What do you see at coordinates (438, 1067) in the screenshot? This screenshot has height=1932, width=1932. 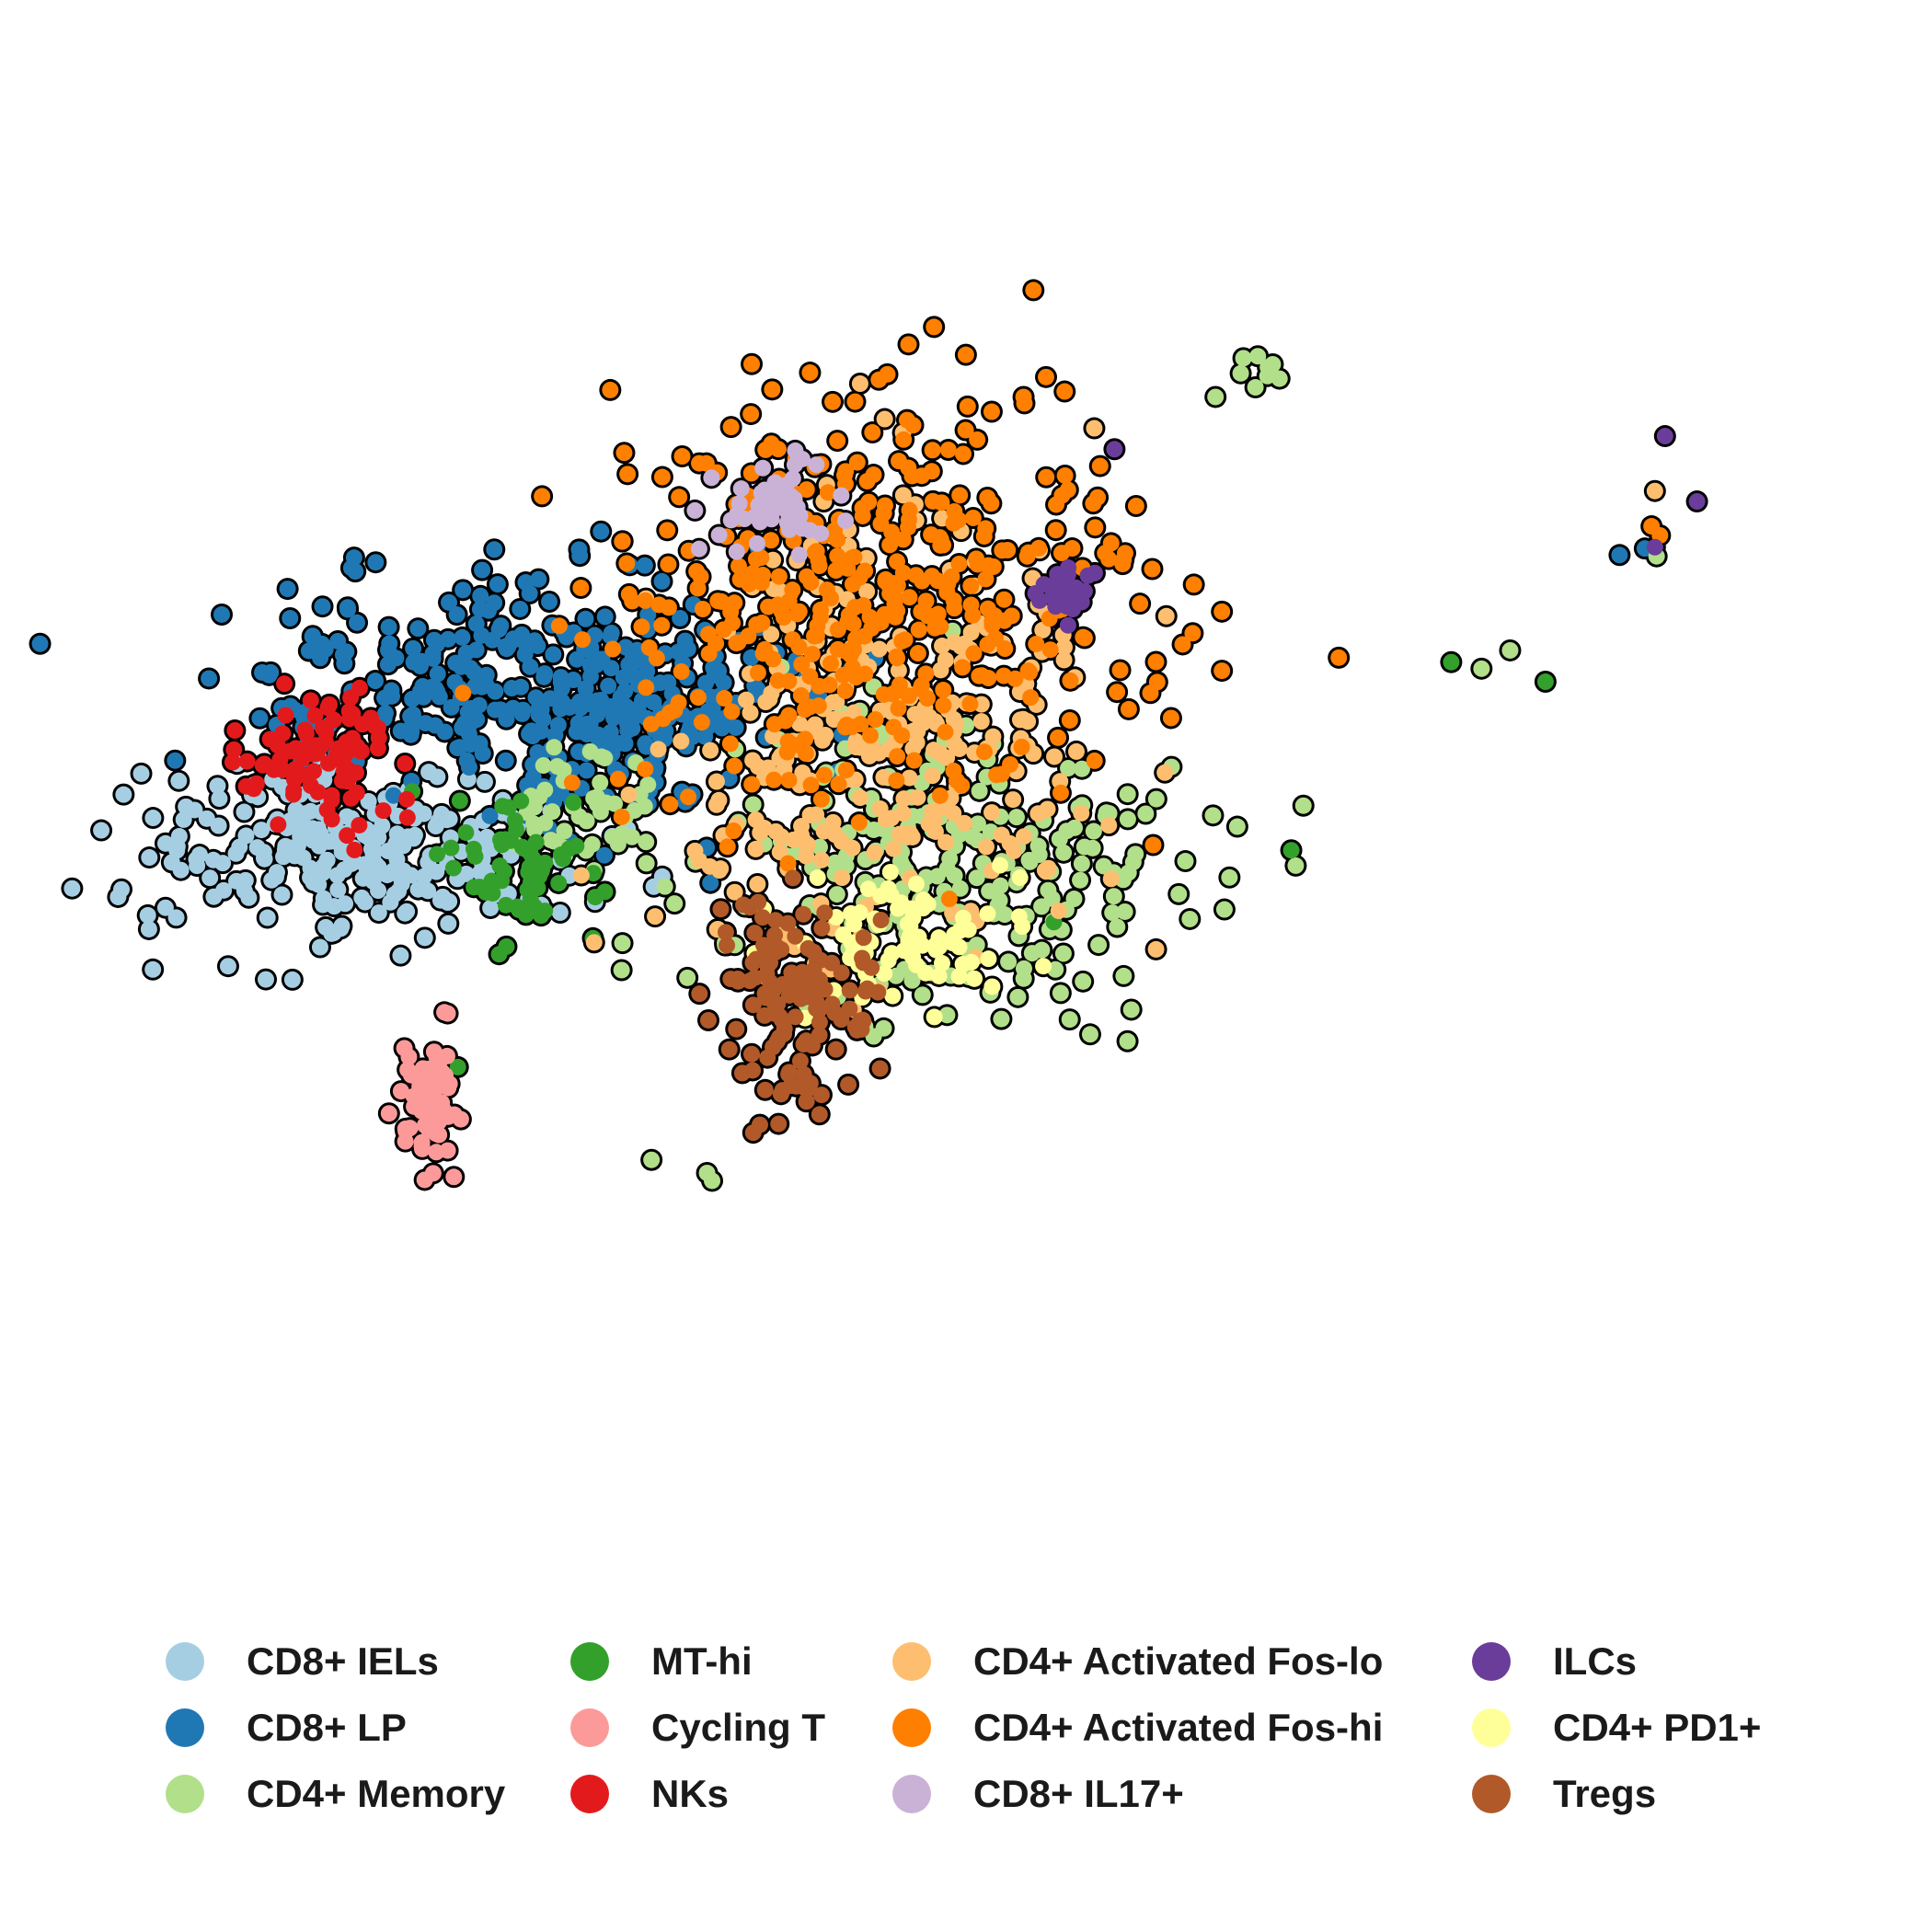 I see `data-point-cycling-t` at bounding box center [438, 1067].